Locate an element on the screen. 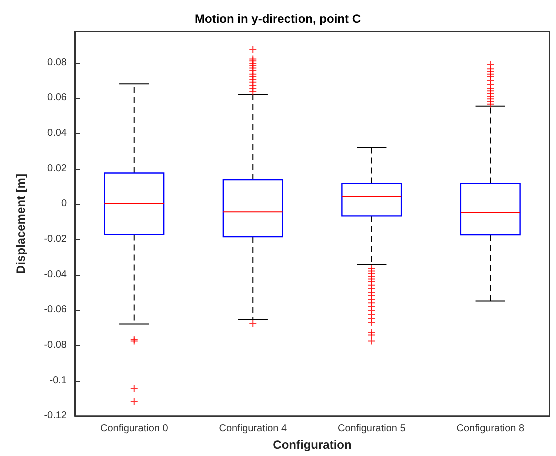  y-axis-title: Displacement [m] is located at coordinates (21, 224).